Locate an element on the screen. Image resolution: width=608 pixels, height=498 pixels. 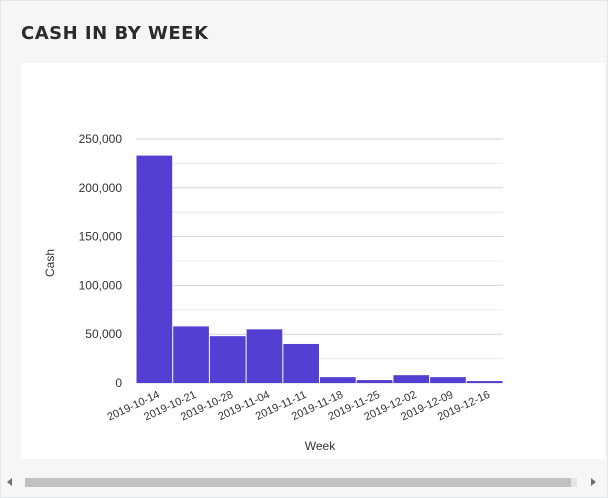
y-tick-label: 0 is located at coordinates (118, 383).